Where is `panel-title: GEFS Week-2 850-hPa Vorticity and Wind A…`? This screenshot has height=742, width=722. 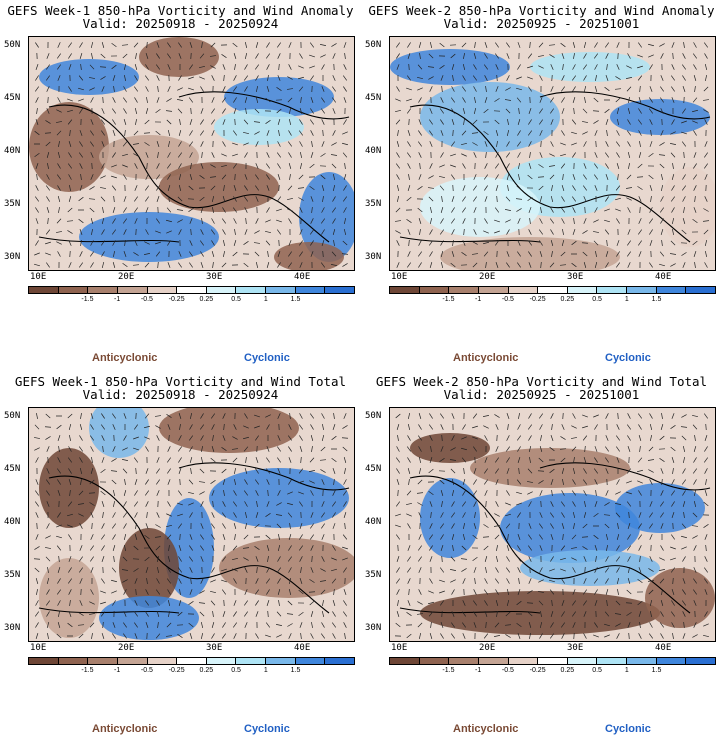 panel-title: GEFS Week-2 850-hPa Vorticity and Wind A… is located at coordinates (541, 10).